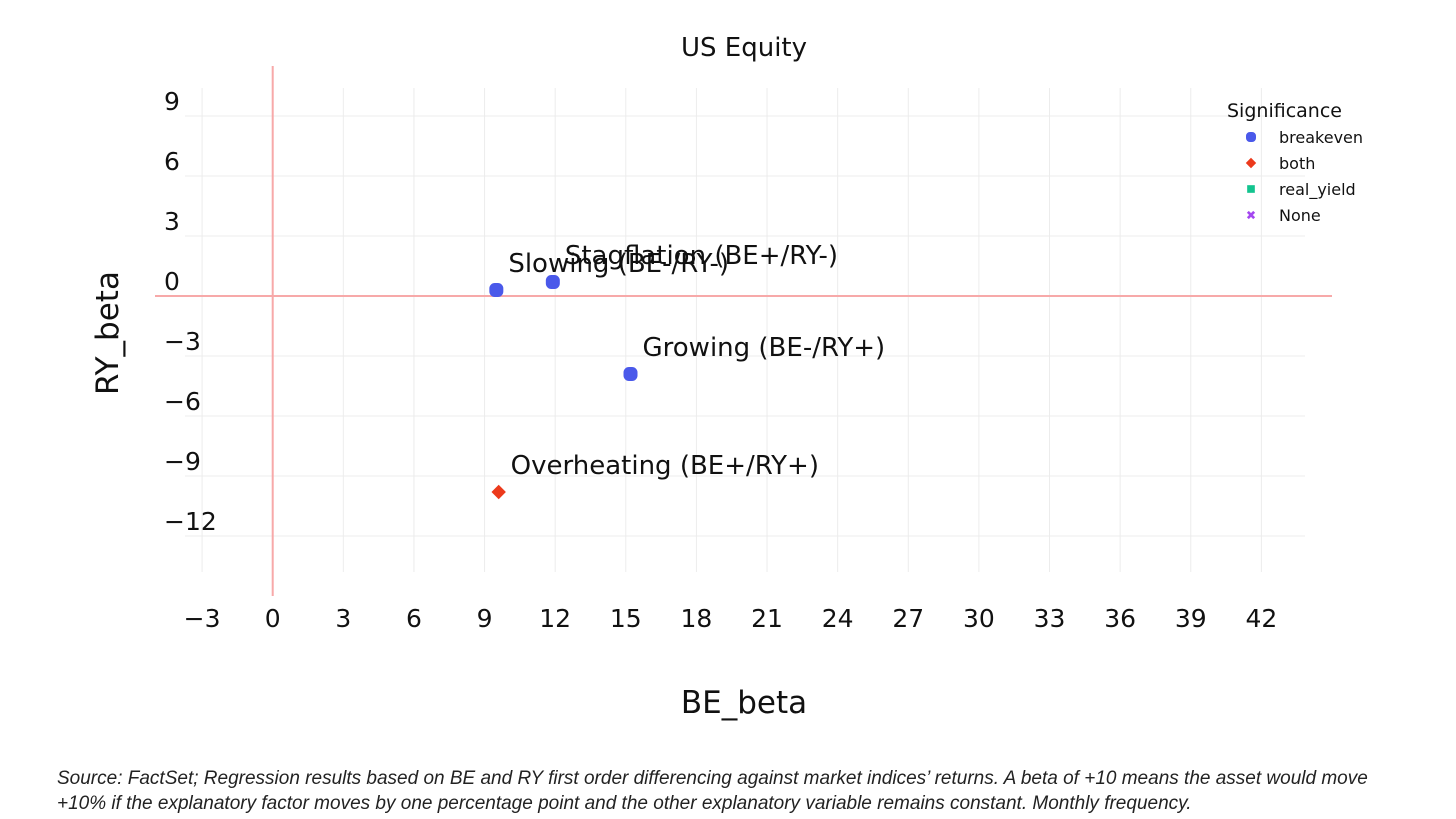  Describe the element at coordinates (767, 618) in the screenshot. I see `x-tick-label: 21` at that location.